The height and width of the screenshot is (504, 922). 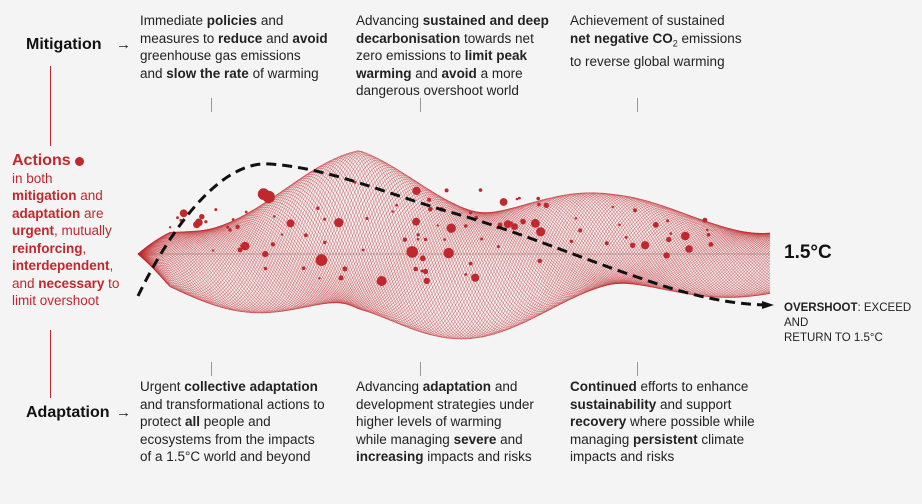 I want to click on actions-title: Actions, so click(x=41, y=160).